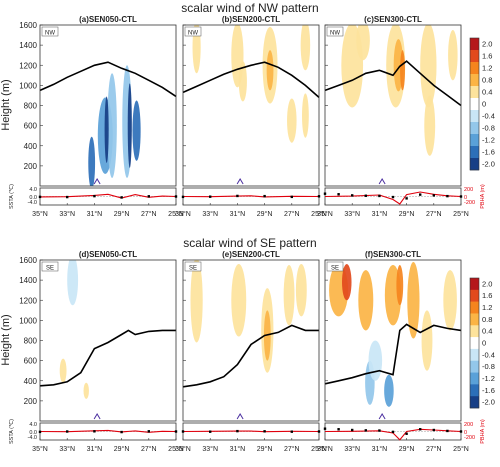 This screenshot has width=500, height=467. What do you see at coordinates (487, 92) in the screenshot?
I see `colorbar-label: 0.4` at bounding box center [487, 92].